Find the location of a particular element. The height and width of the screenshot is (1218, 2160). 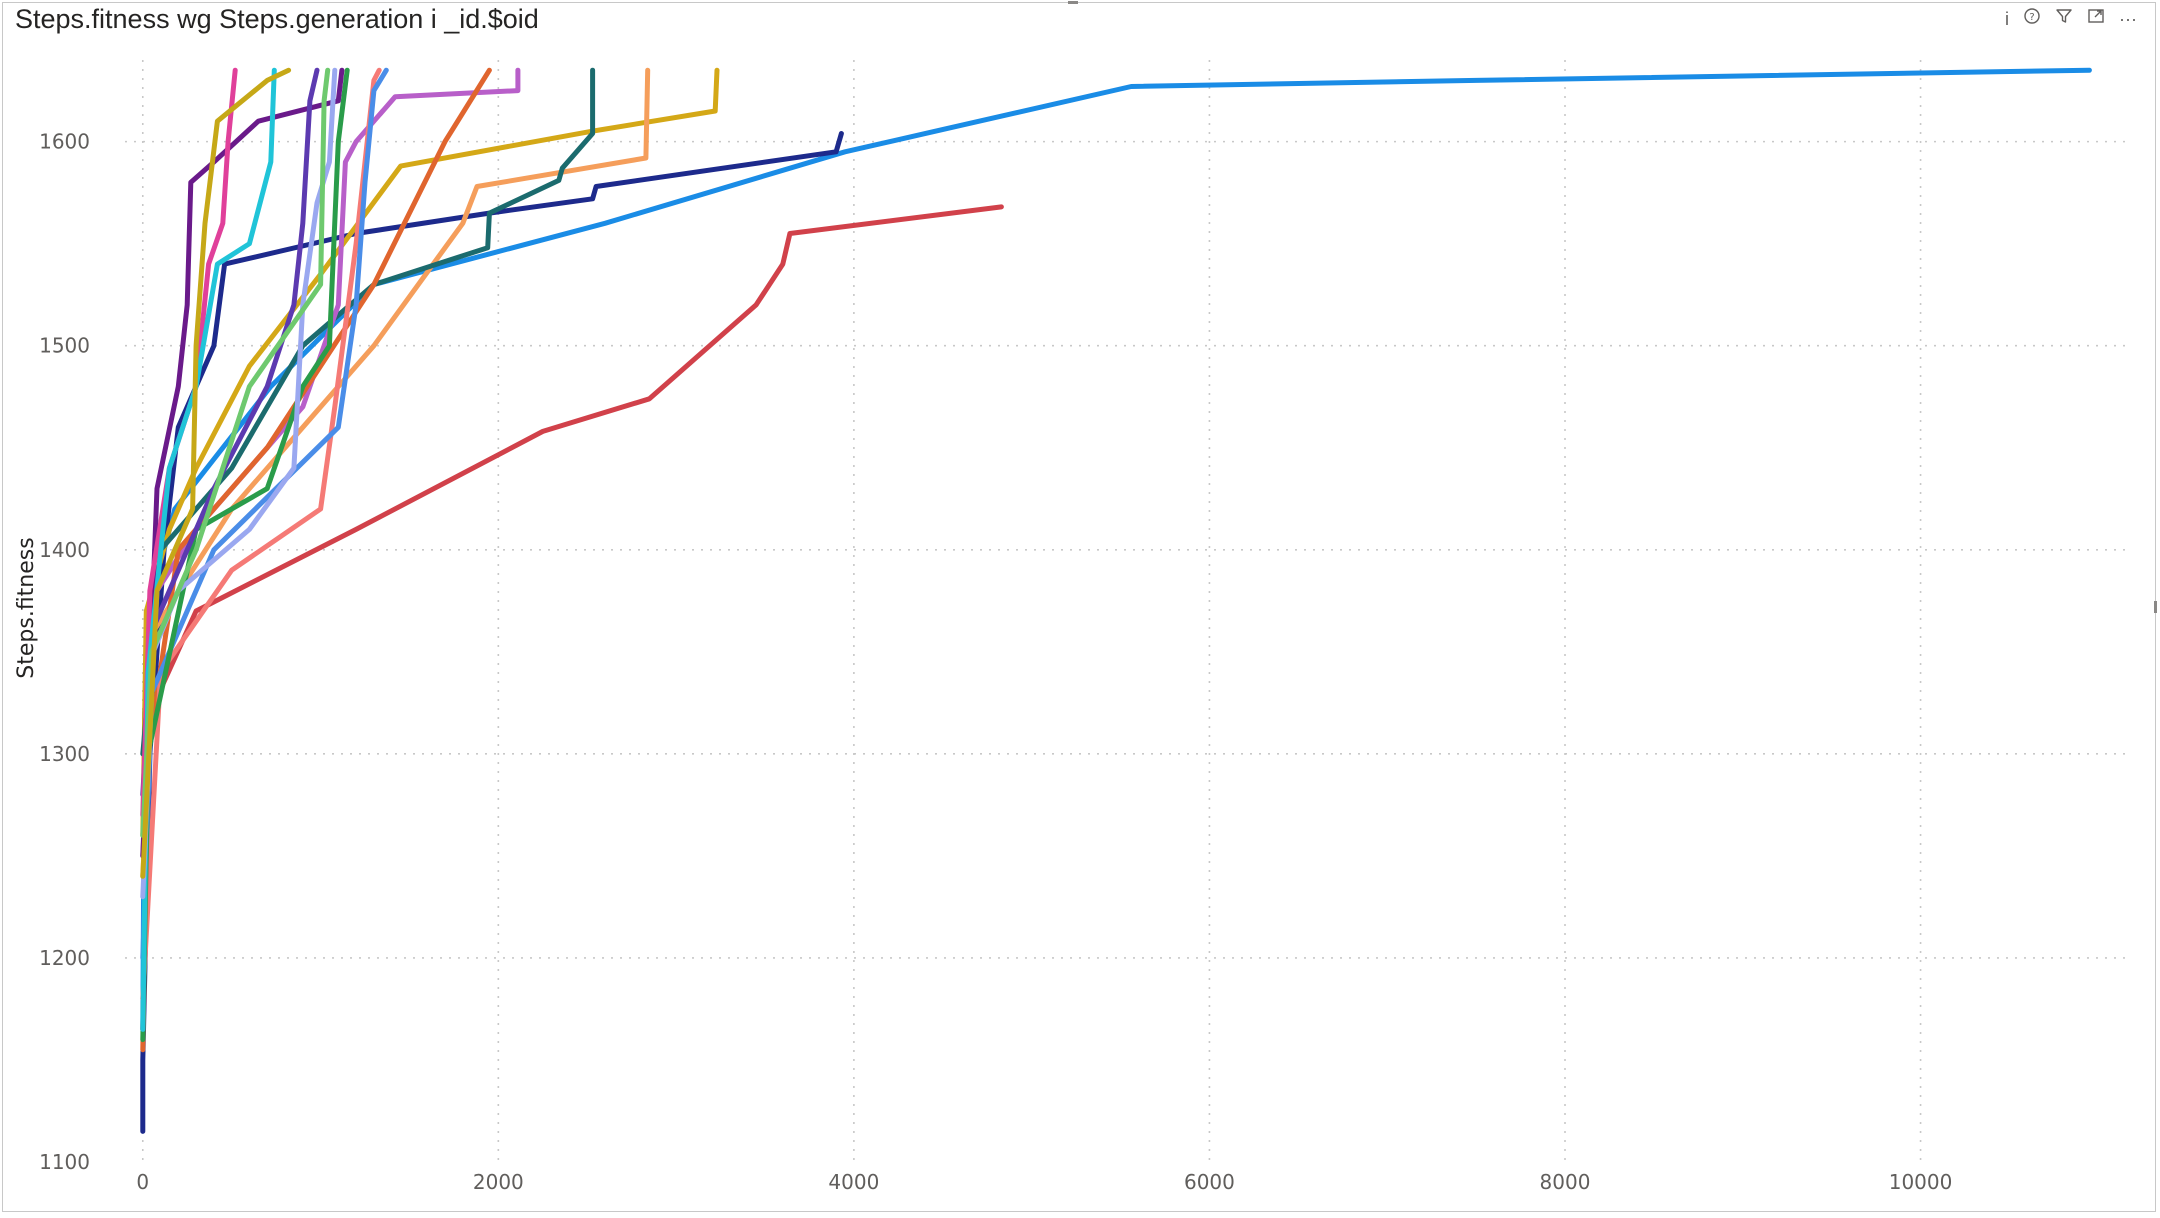

x-tick-label: 0 is located at coordinates (142, 1182).